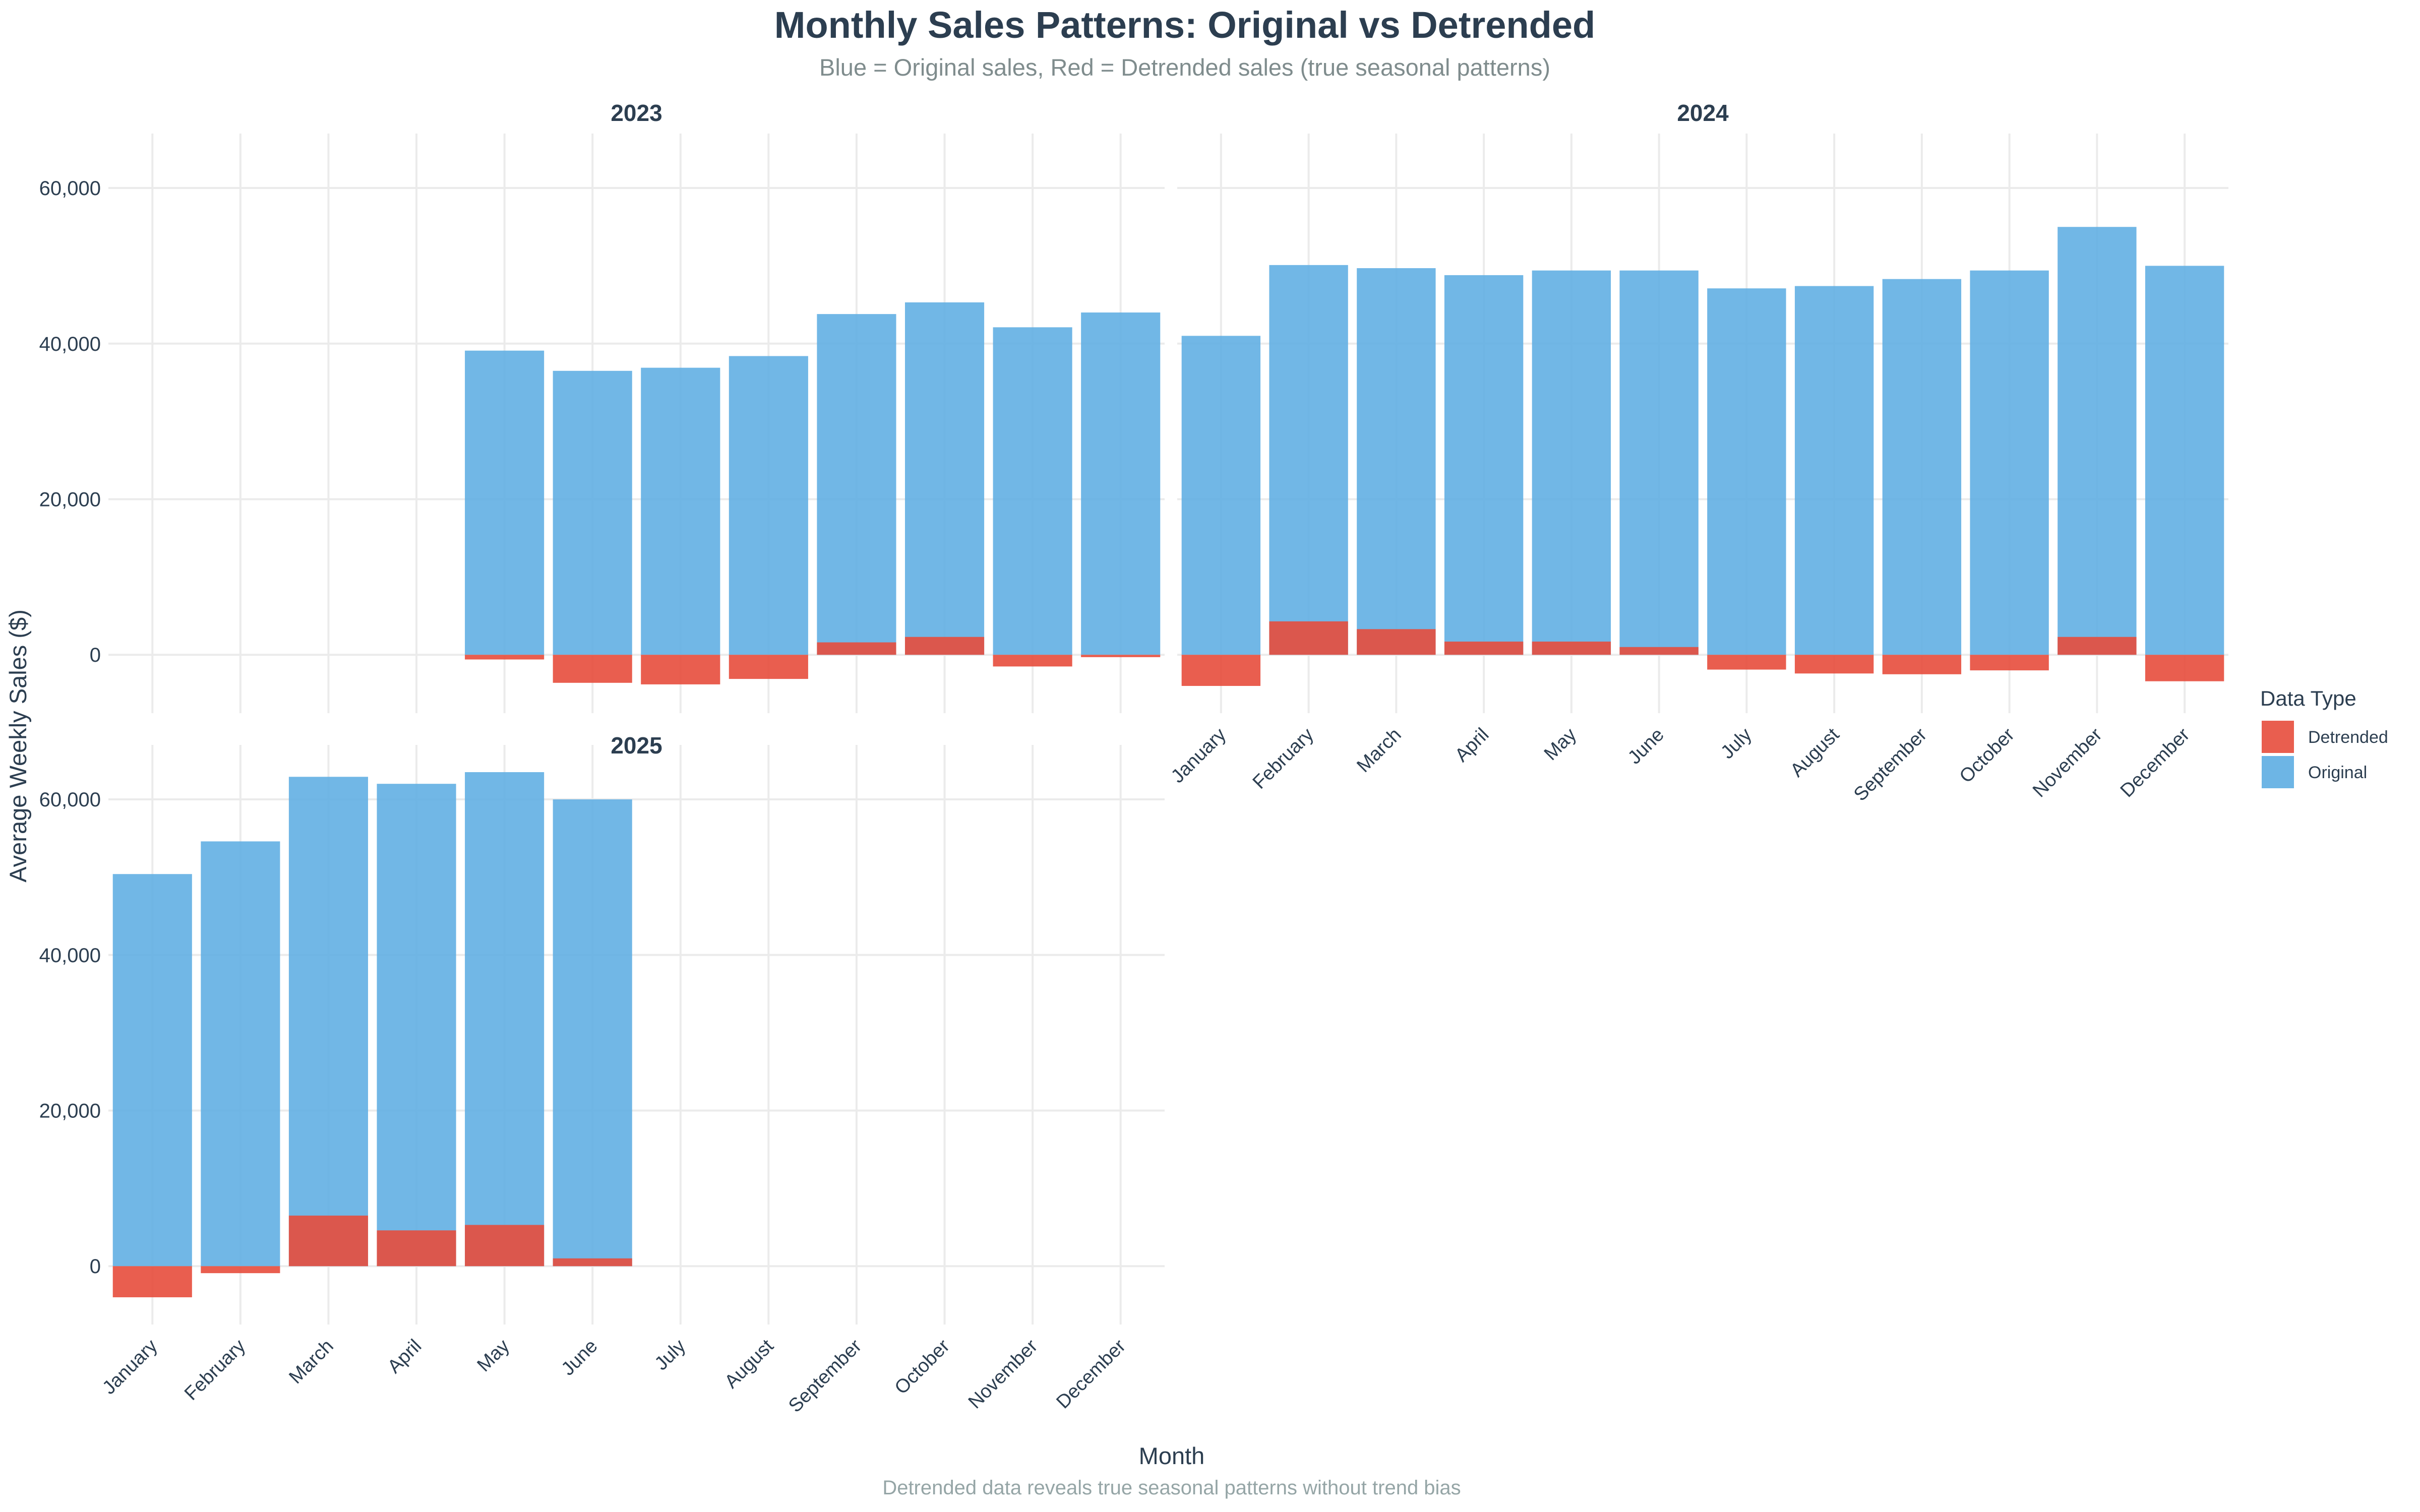 Image resolution: width=2420 pixels, height=1512 pixels. What do you see at coordinates (670, 1355) in the screenshot?
I see `panel-2025-x-tick-label-july: July` at bounding box center [670, 1355].